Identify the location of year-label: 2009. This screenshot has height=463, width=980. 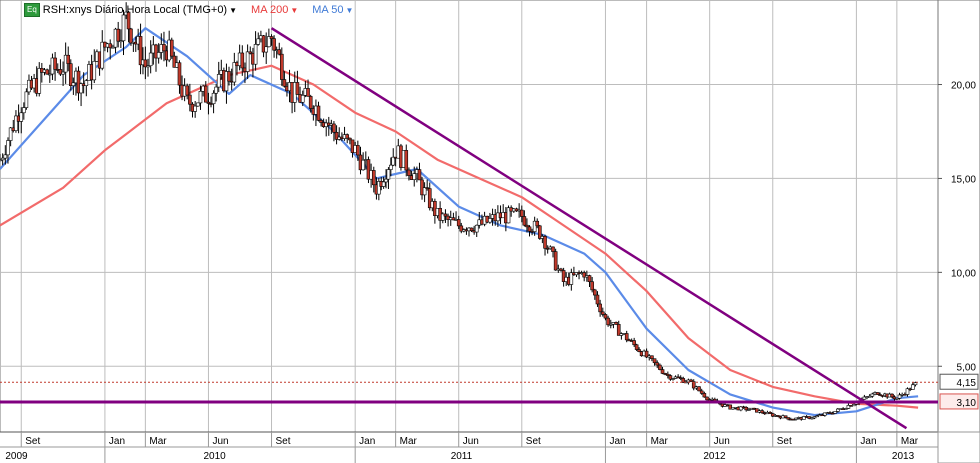
(16, 456).